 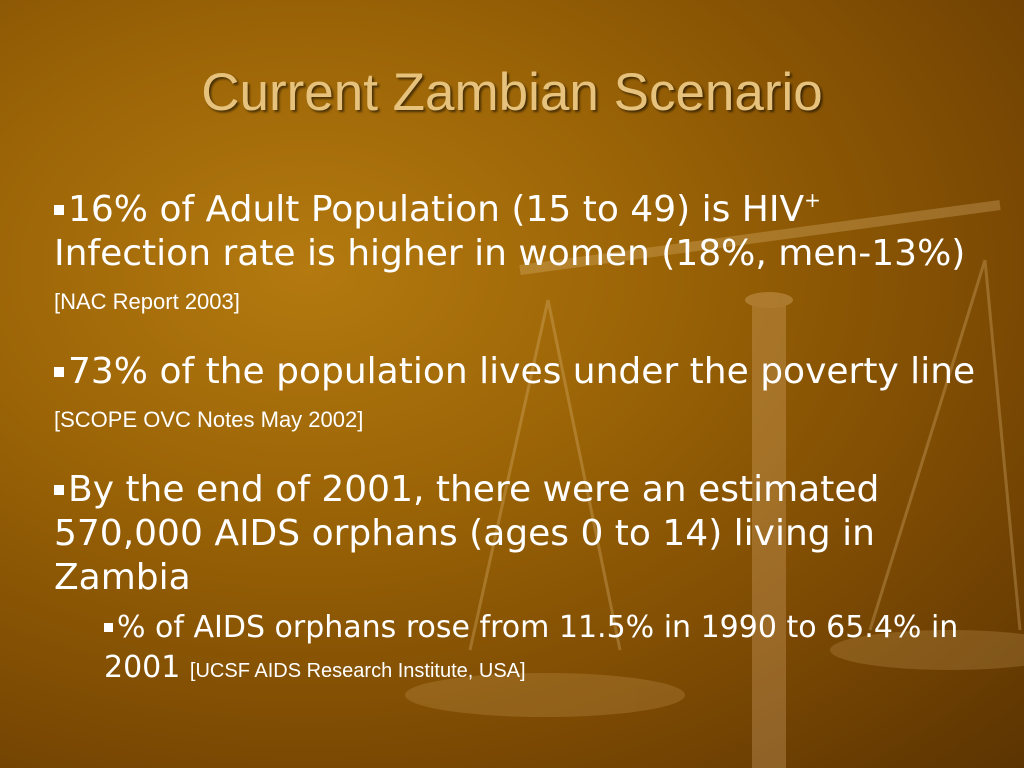 I want to click on hiv-superscript: +, so click(x=812, y=200).